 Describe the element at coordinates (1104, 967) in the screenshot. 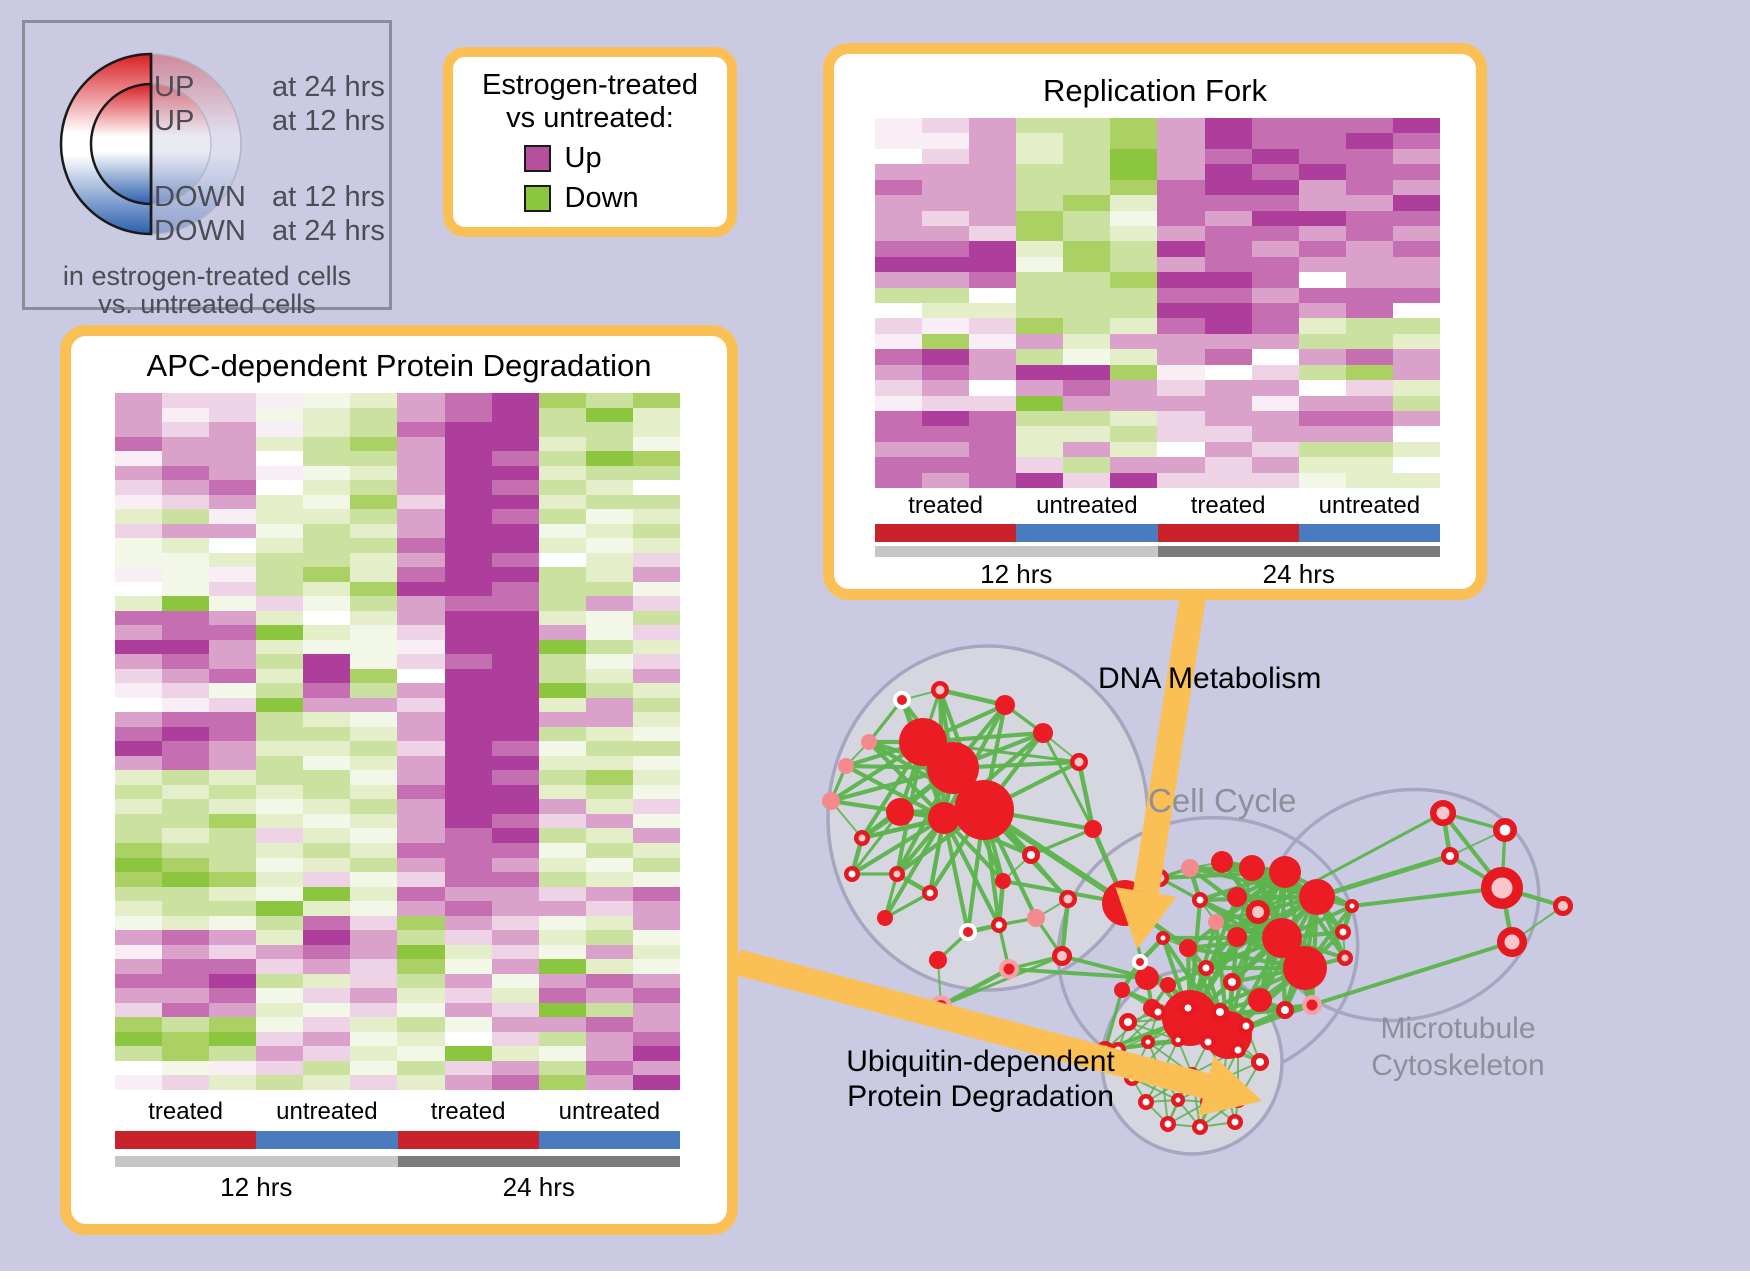

I see `network-edge` at that location.